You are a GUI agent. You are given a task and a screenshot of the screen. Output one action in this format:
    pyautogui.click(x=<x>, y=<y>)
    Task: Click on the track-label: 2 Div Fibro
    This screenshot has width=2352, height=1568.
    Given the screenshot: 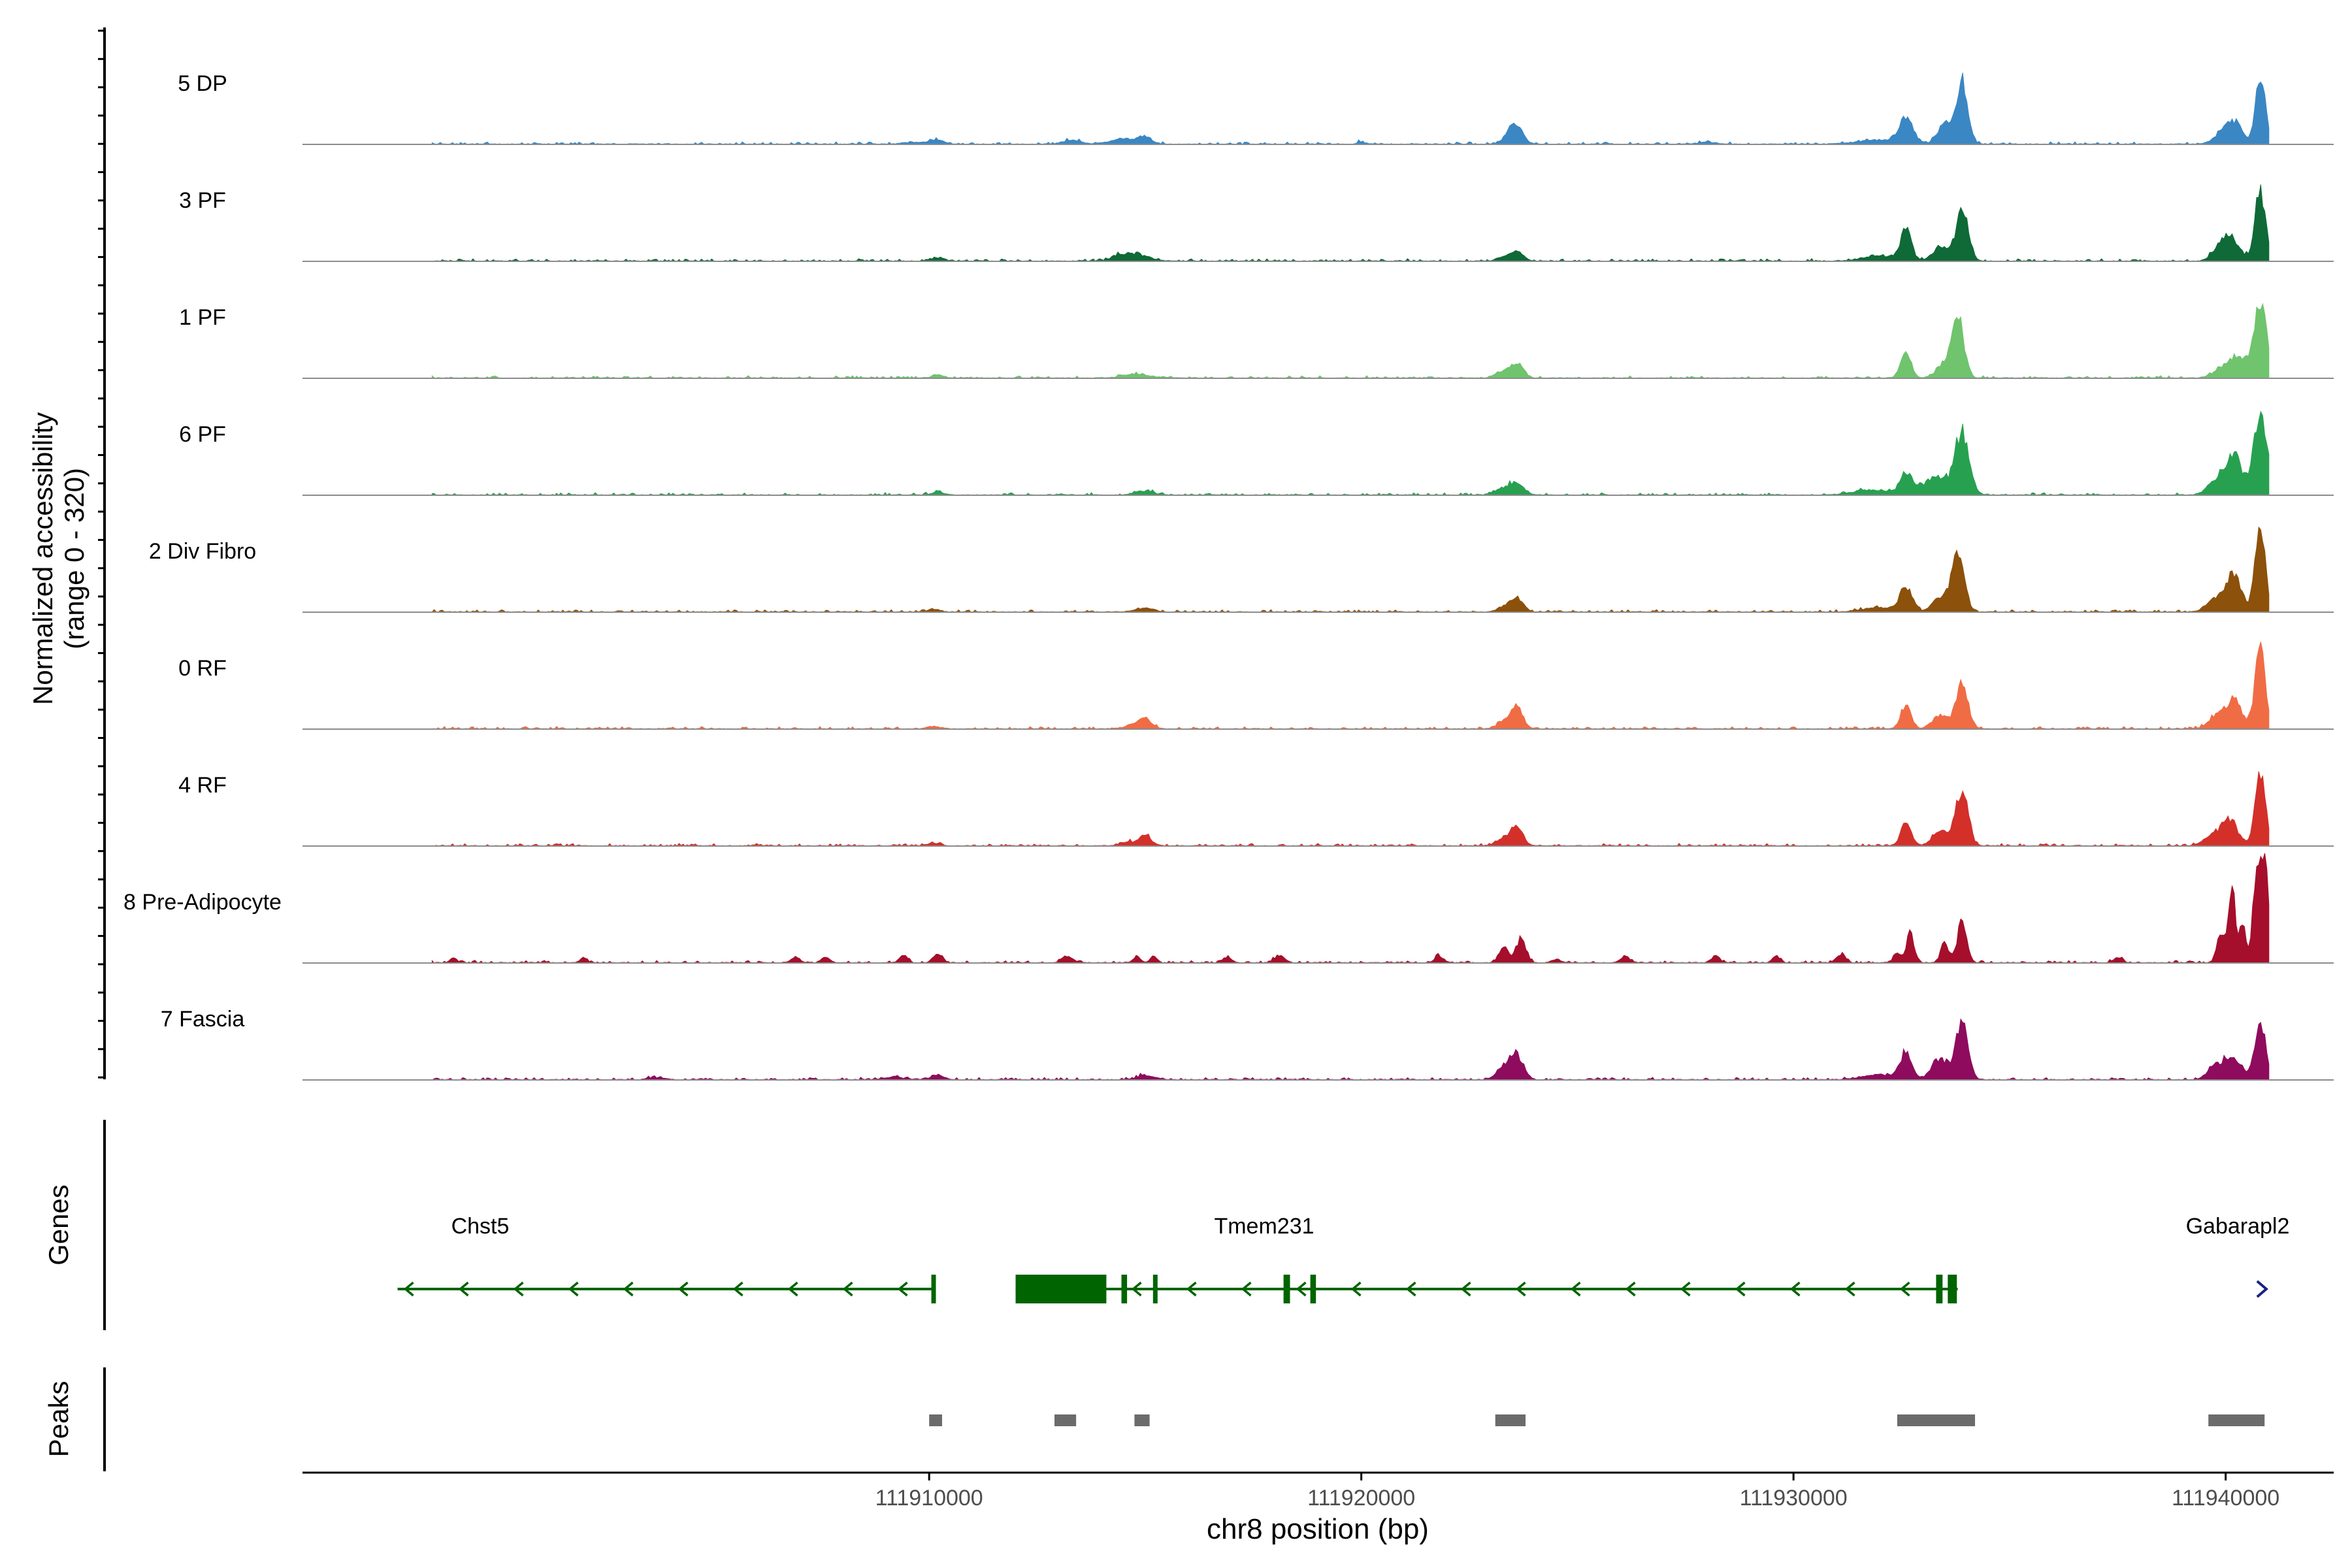 What is the action you would take?
    pyautogui.click(x=202, y=551)
    